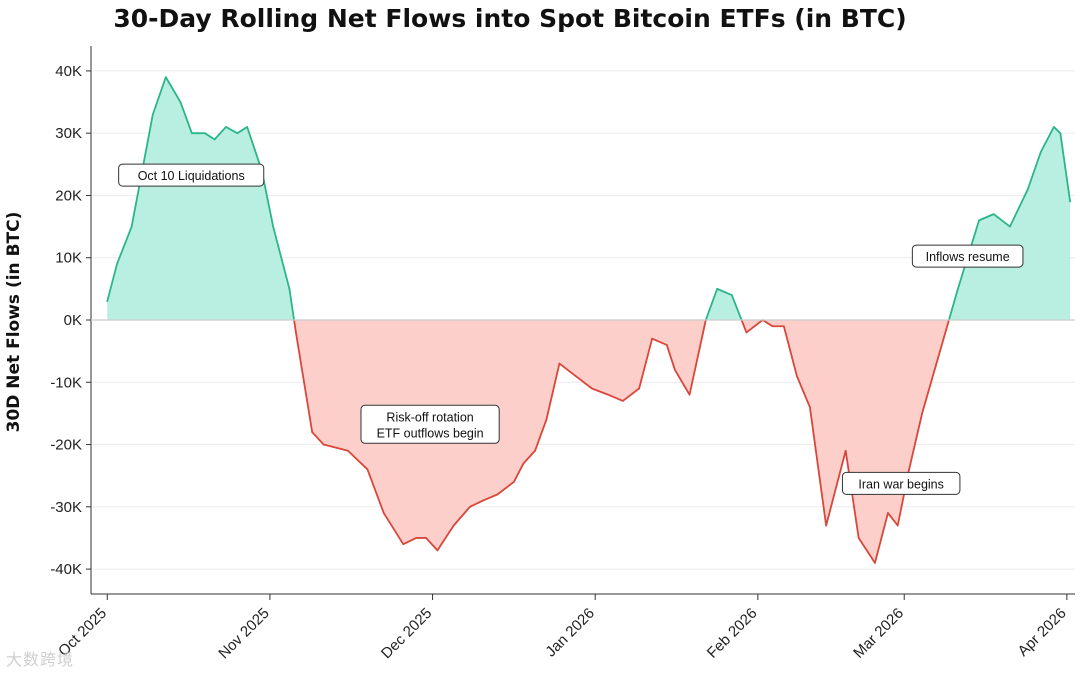  I want to click on watermark: 大数跨境, so click(40, 659).